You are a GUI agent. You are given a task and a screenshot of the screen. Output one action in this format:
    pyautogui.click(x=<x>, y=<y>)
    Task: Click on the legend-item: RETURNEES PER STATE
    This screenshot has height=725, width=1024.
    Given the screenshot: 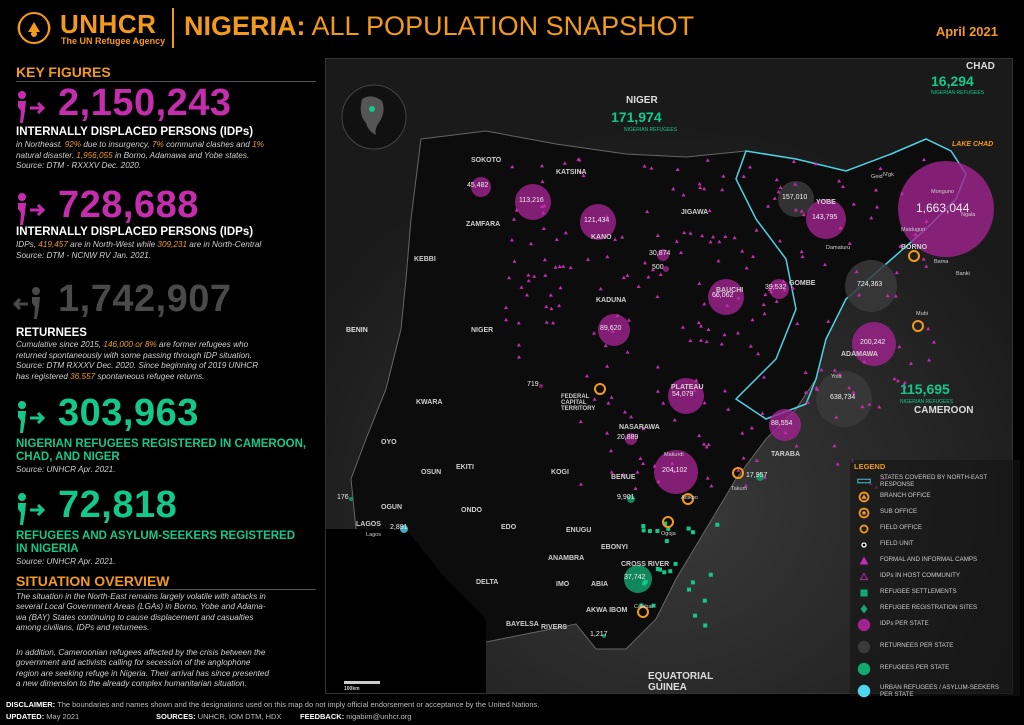 What is the action you would take?
    pyautogui.click(x=936, y=650)
    